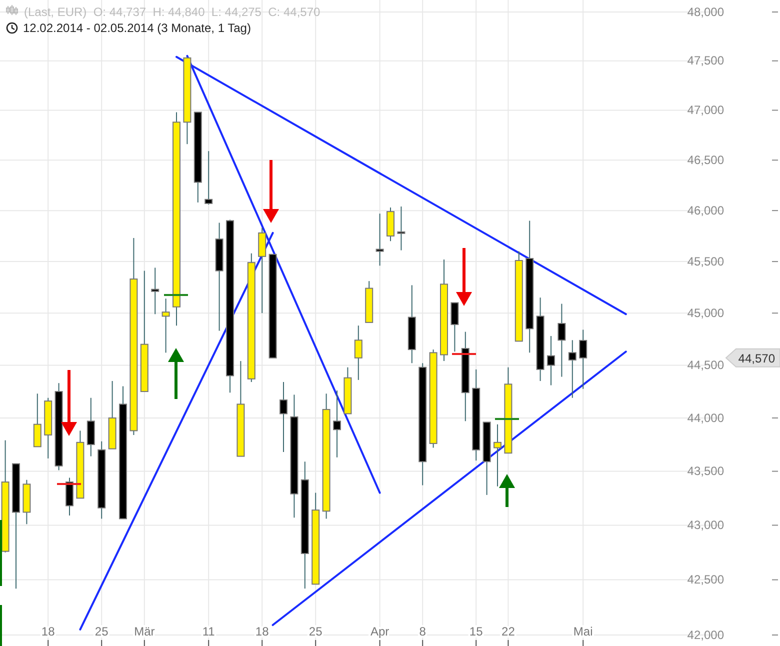 The width and height of the screenshot is (780, 646). Describe the element at coordinates (705, 417) in the screenshot. I see `y-tick-label: 44,000` at that location.